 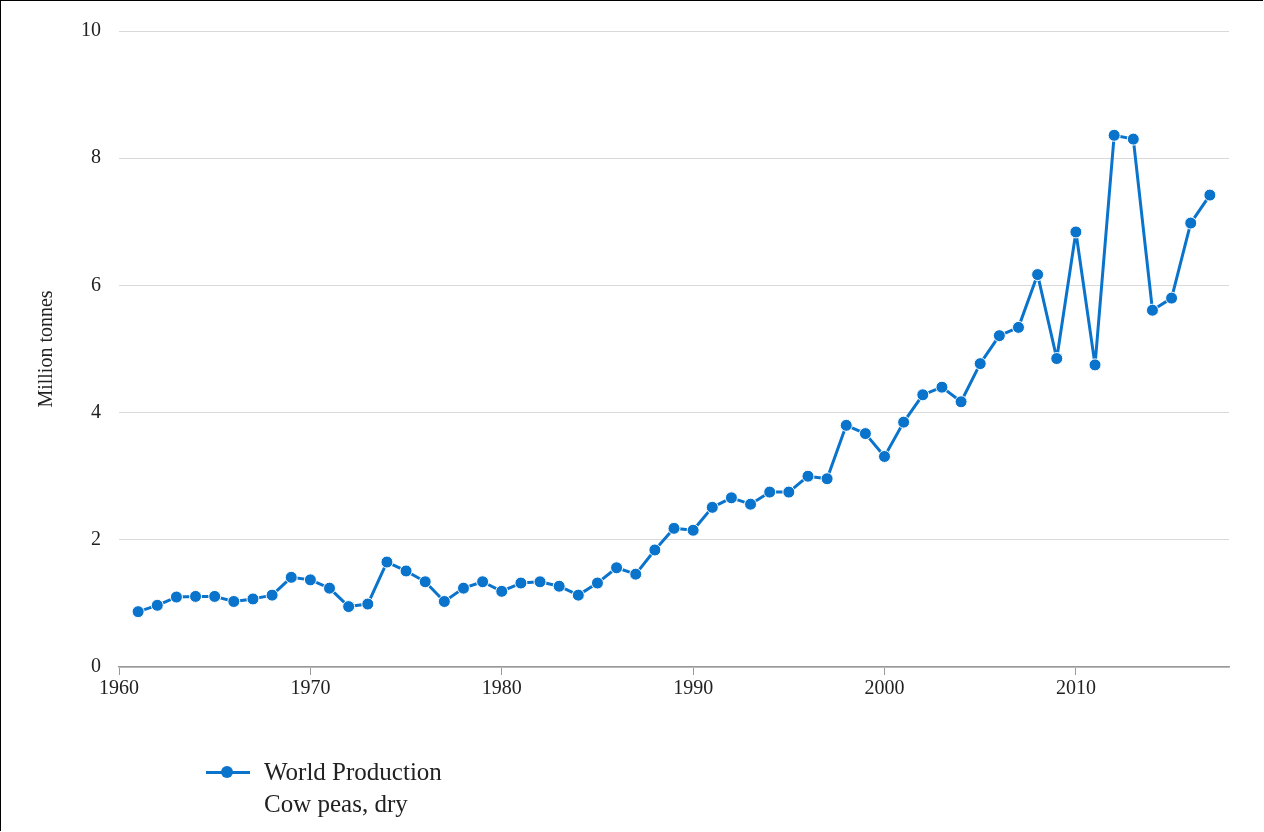 I want to click on x-tick-label: 2000, so click(x=884, y=687).